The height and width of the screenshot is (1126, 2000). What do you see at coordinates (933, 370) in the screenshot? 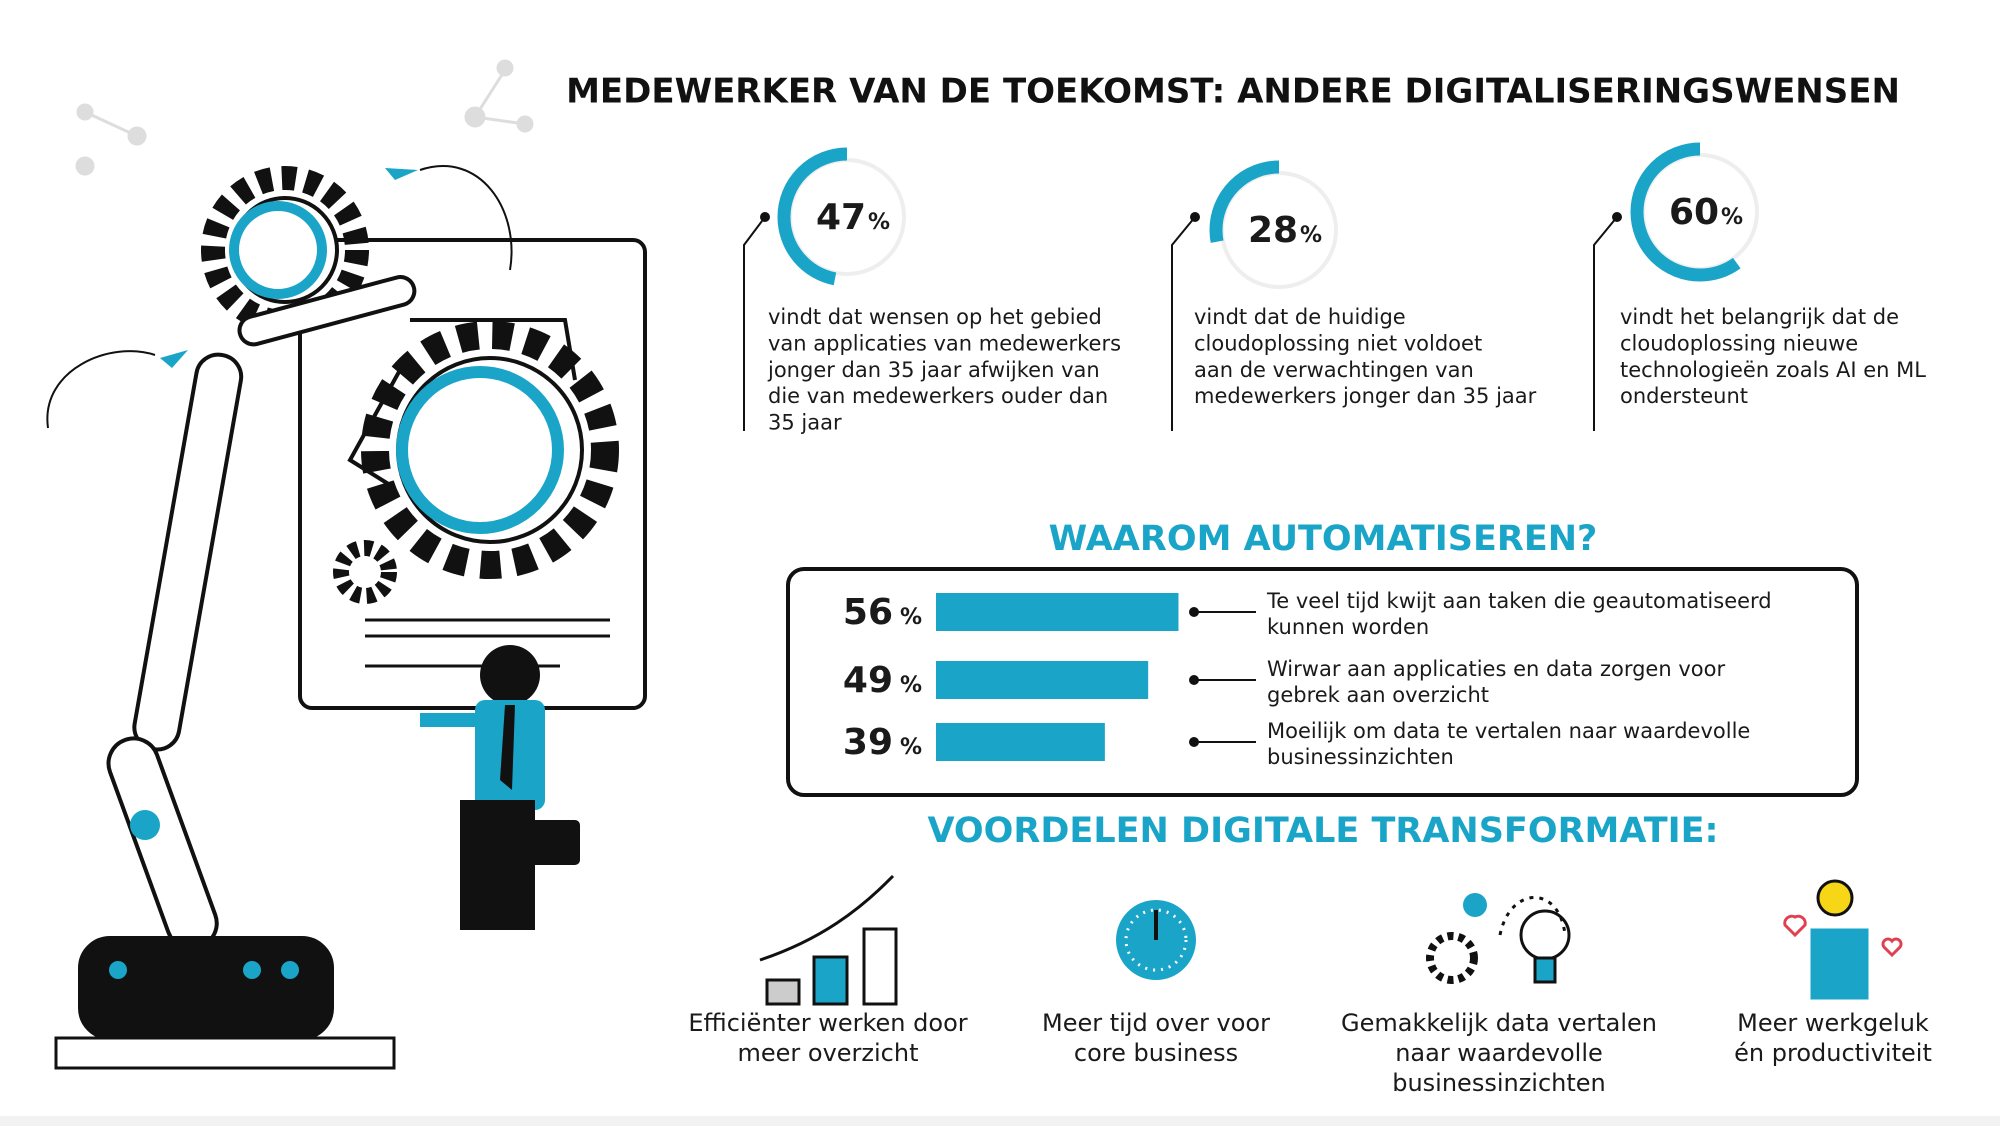
I see `stat-description: jonger dan 35 jaar afwijken van` at bounding box center [933, 370].